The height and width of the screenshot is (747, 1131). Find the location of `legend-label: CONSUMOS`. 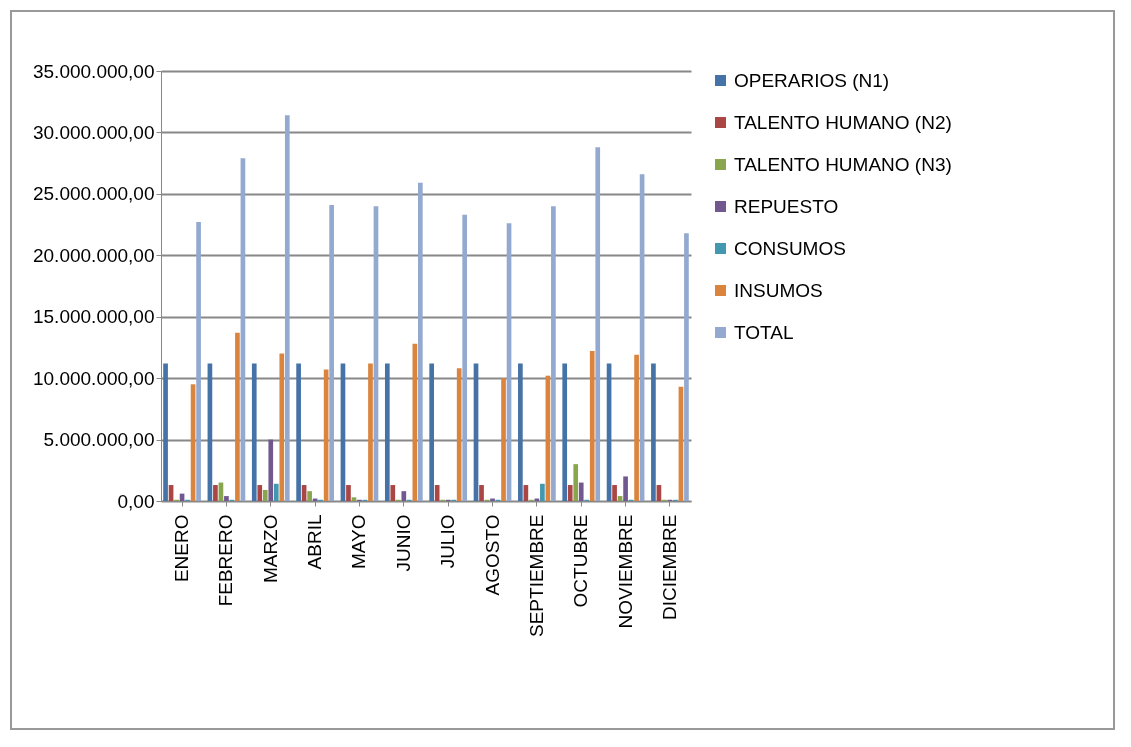

legend-label: CONSUMOS is located at coordinates (790, 248).